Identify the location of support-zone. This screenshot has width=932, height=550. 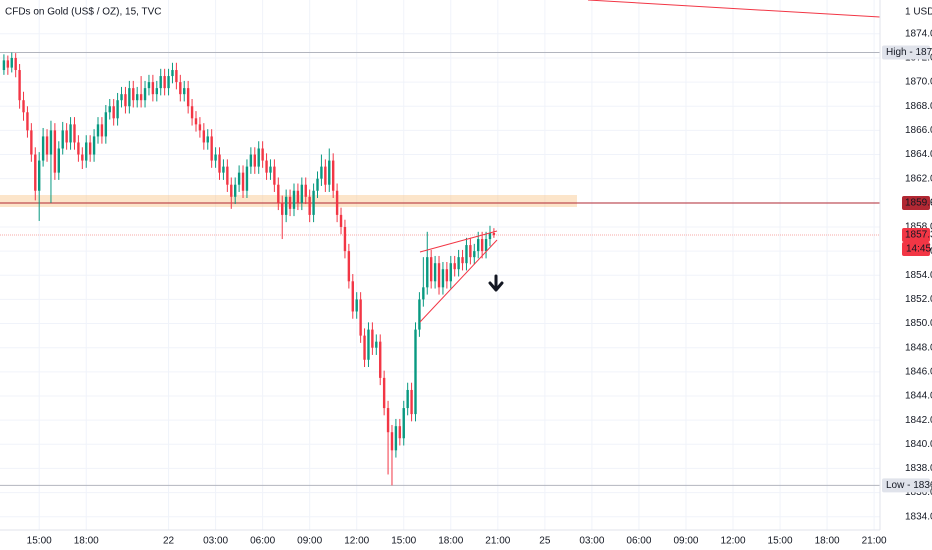
(288, 201).